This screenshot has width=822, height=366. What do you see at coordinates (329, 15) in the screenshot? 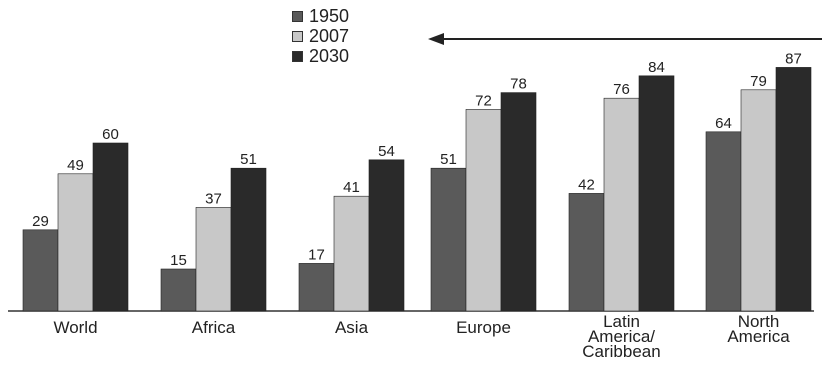
I see `legend-label-1950: 1950` at bounding box center [329, 15].